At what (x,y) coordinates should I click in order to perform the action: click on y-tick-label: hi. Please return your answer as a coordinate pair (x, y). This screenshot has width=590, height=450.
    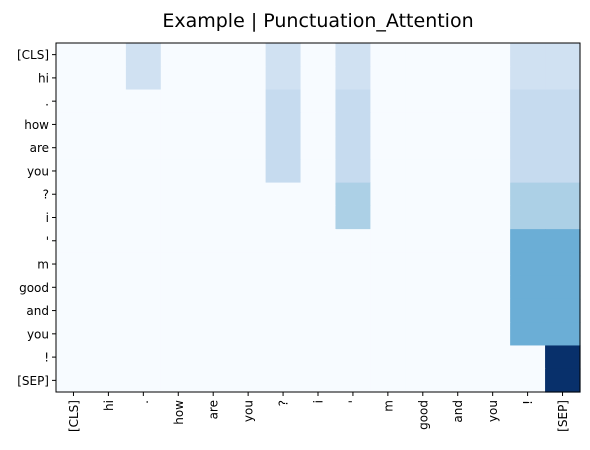
    Looking at the image, I should click on (43, 78).